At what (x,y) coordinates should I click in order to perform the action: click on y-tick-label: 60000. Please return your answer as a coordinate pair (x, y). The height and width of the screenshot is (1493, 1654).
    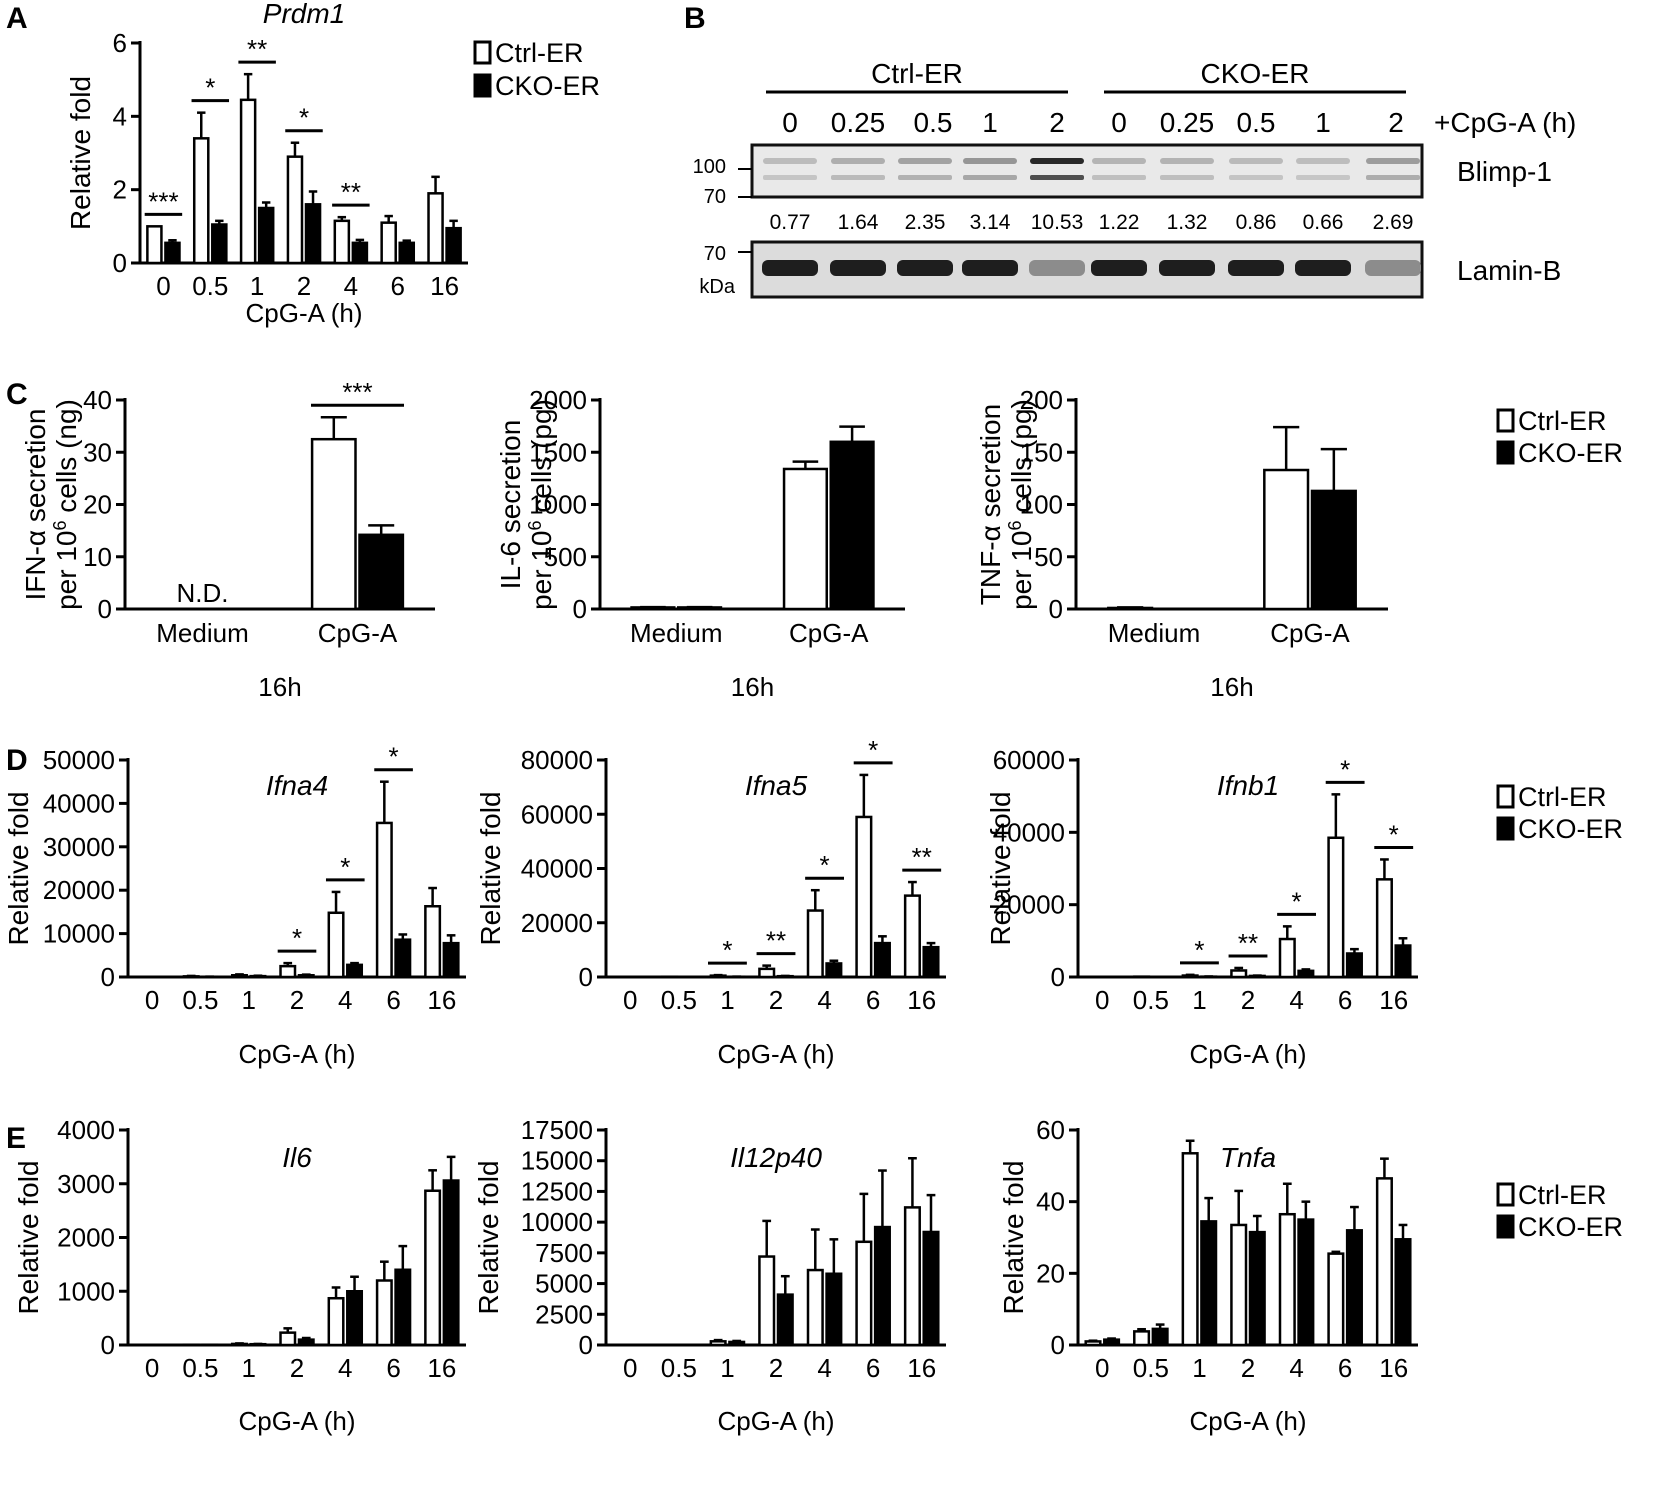
    Looking at the image, I should click on (1029, 760).